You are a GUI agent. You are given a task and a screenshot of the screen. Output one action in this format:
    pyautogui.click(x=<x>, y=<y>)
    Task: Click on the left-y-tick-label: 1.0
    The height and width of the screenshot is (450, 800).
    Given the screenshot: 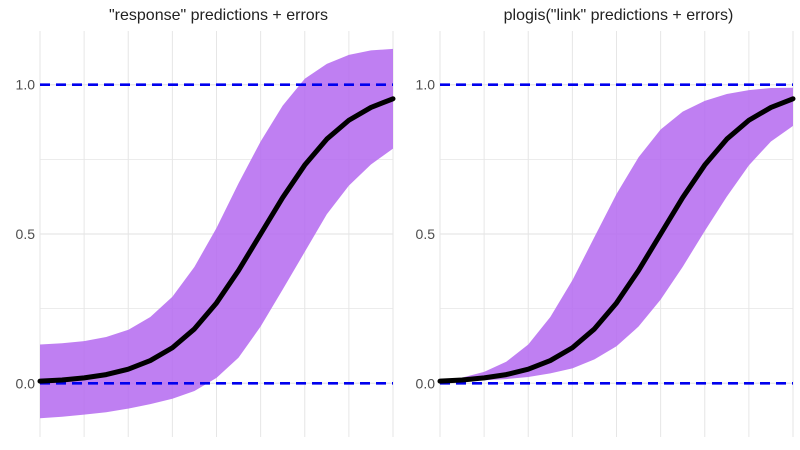 What is the action you would take?
    pyautogui.click(x=26, y=85)
    